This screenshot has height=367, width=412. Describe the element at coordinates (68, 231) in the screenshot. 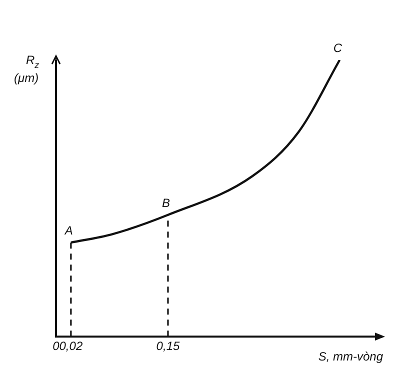

I see `annotation: A` at that location.